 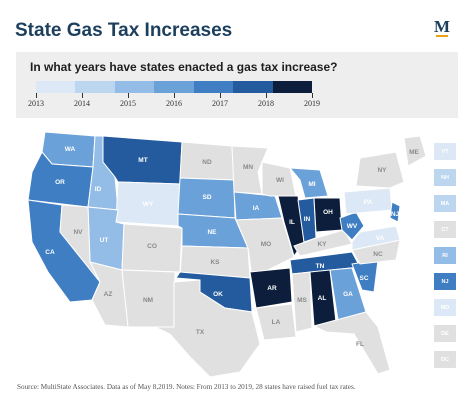 I want to click on state-nj, so click(x=395, y=212).